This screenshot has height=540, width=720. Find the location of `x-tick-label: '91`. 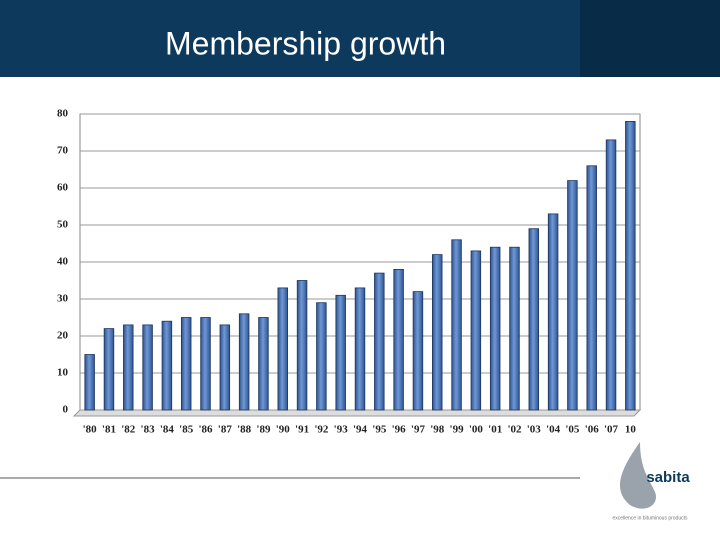

x-tick-label: '91 is located at coordinates (302, 430).